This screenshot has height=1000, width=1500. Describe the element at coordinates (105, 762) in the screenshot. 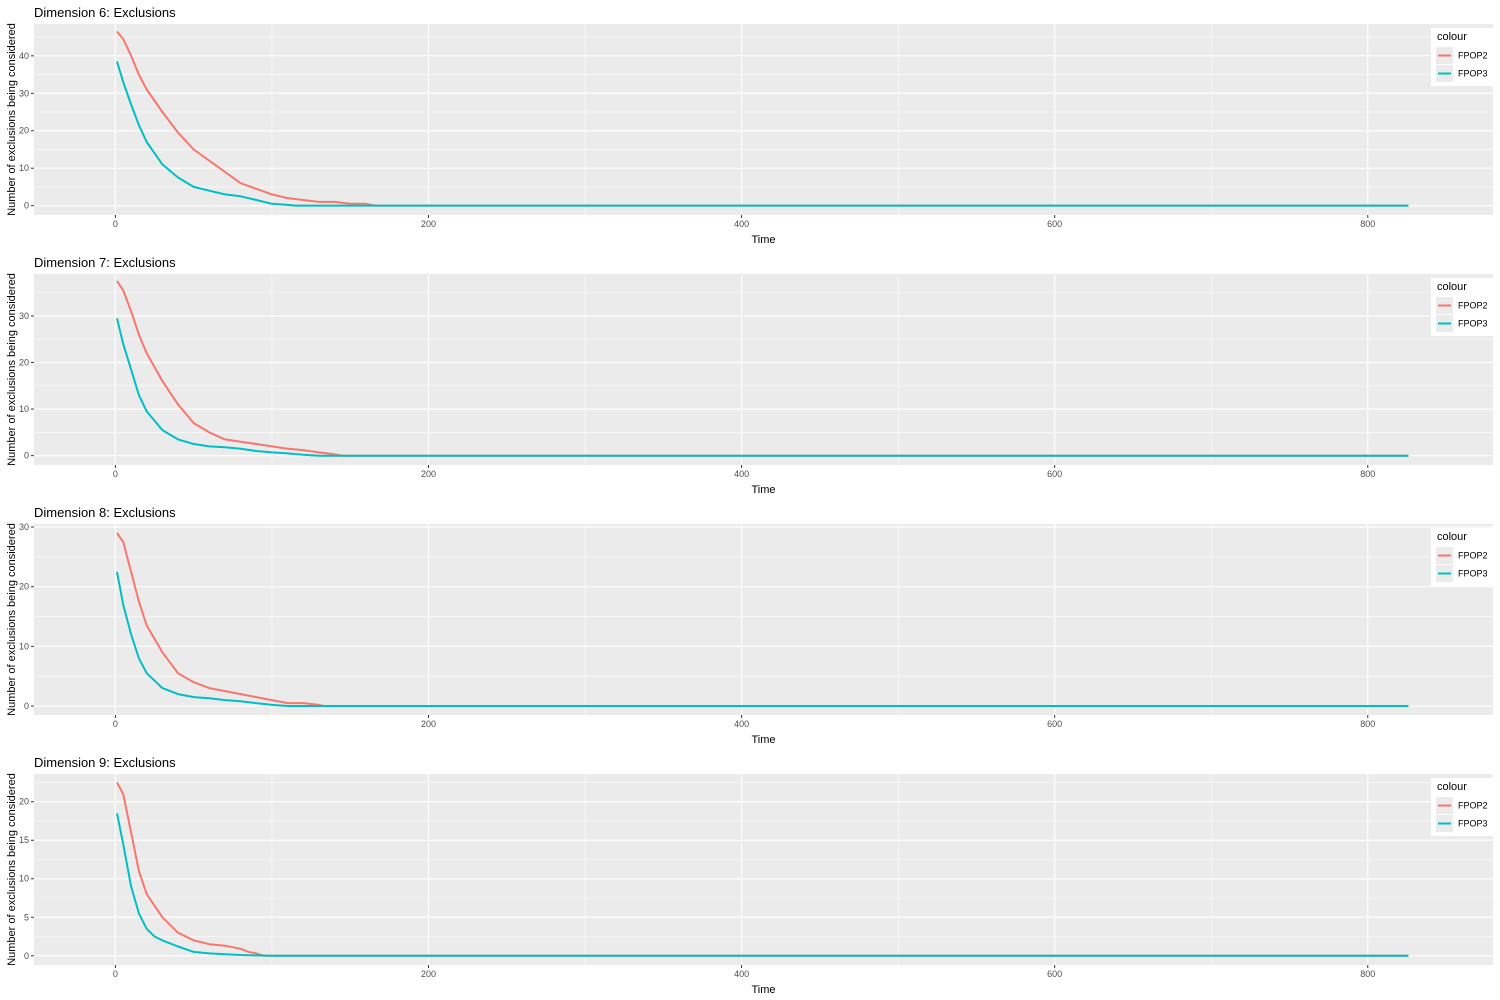

I see `chart-title: Dimension 9: Exclusions` at that location.